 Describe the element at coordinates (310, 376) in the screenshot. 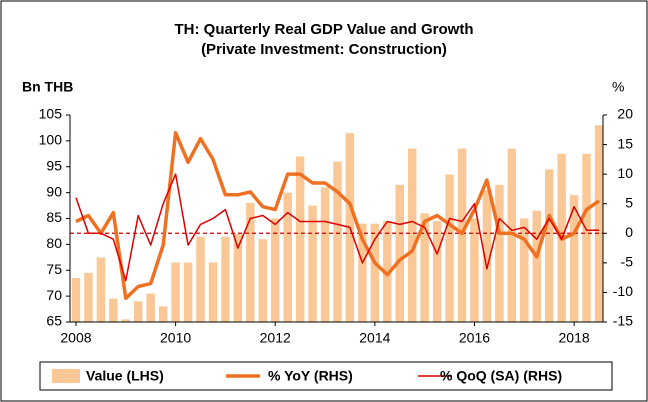

I see `legend-label: % YoY (RHS)` at that location.